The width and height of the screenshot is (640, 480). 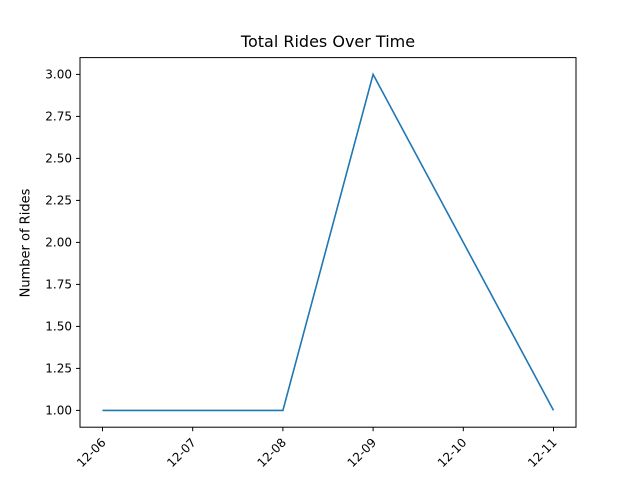 I want to click on y-tick-label: 1.25, so click(x=58, y=368).